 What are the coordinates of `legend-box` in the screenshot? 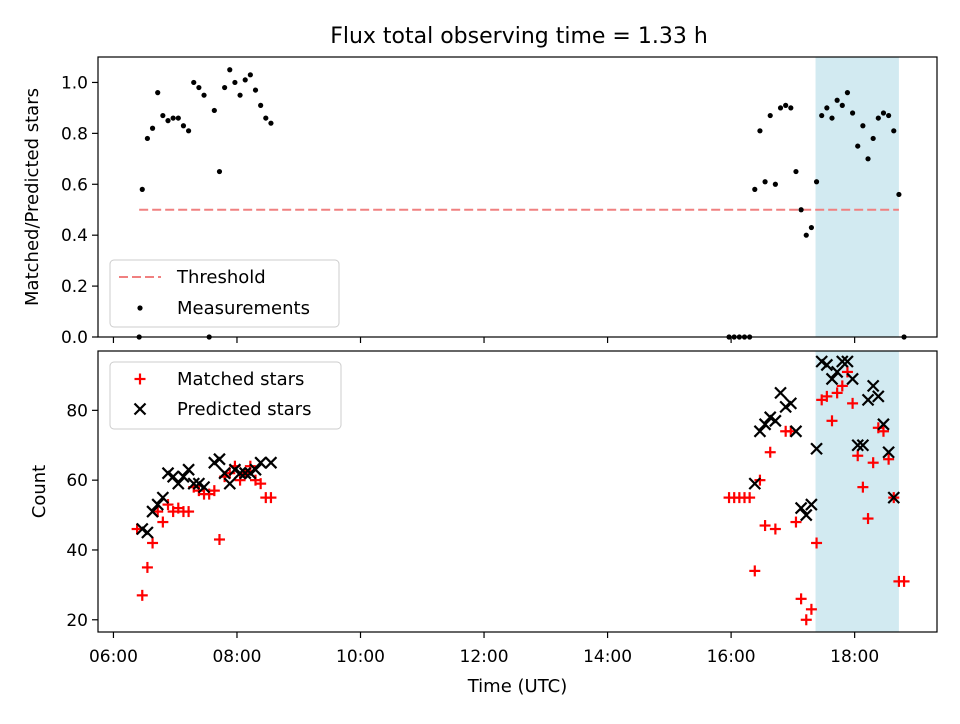 It's located at (224, 293).